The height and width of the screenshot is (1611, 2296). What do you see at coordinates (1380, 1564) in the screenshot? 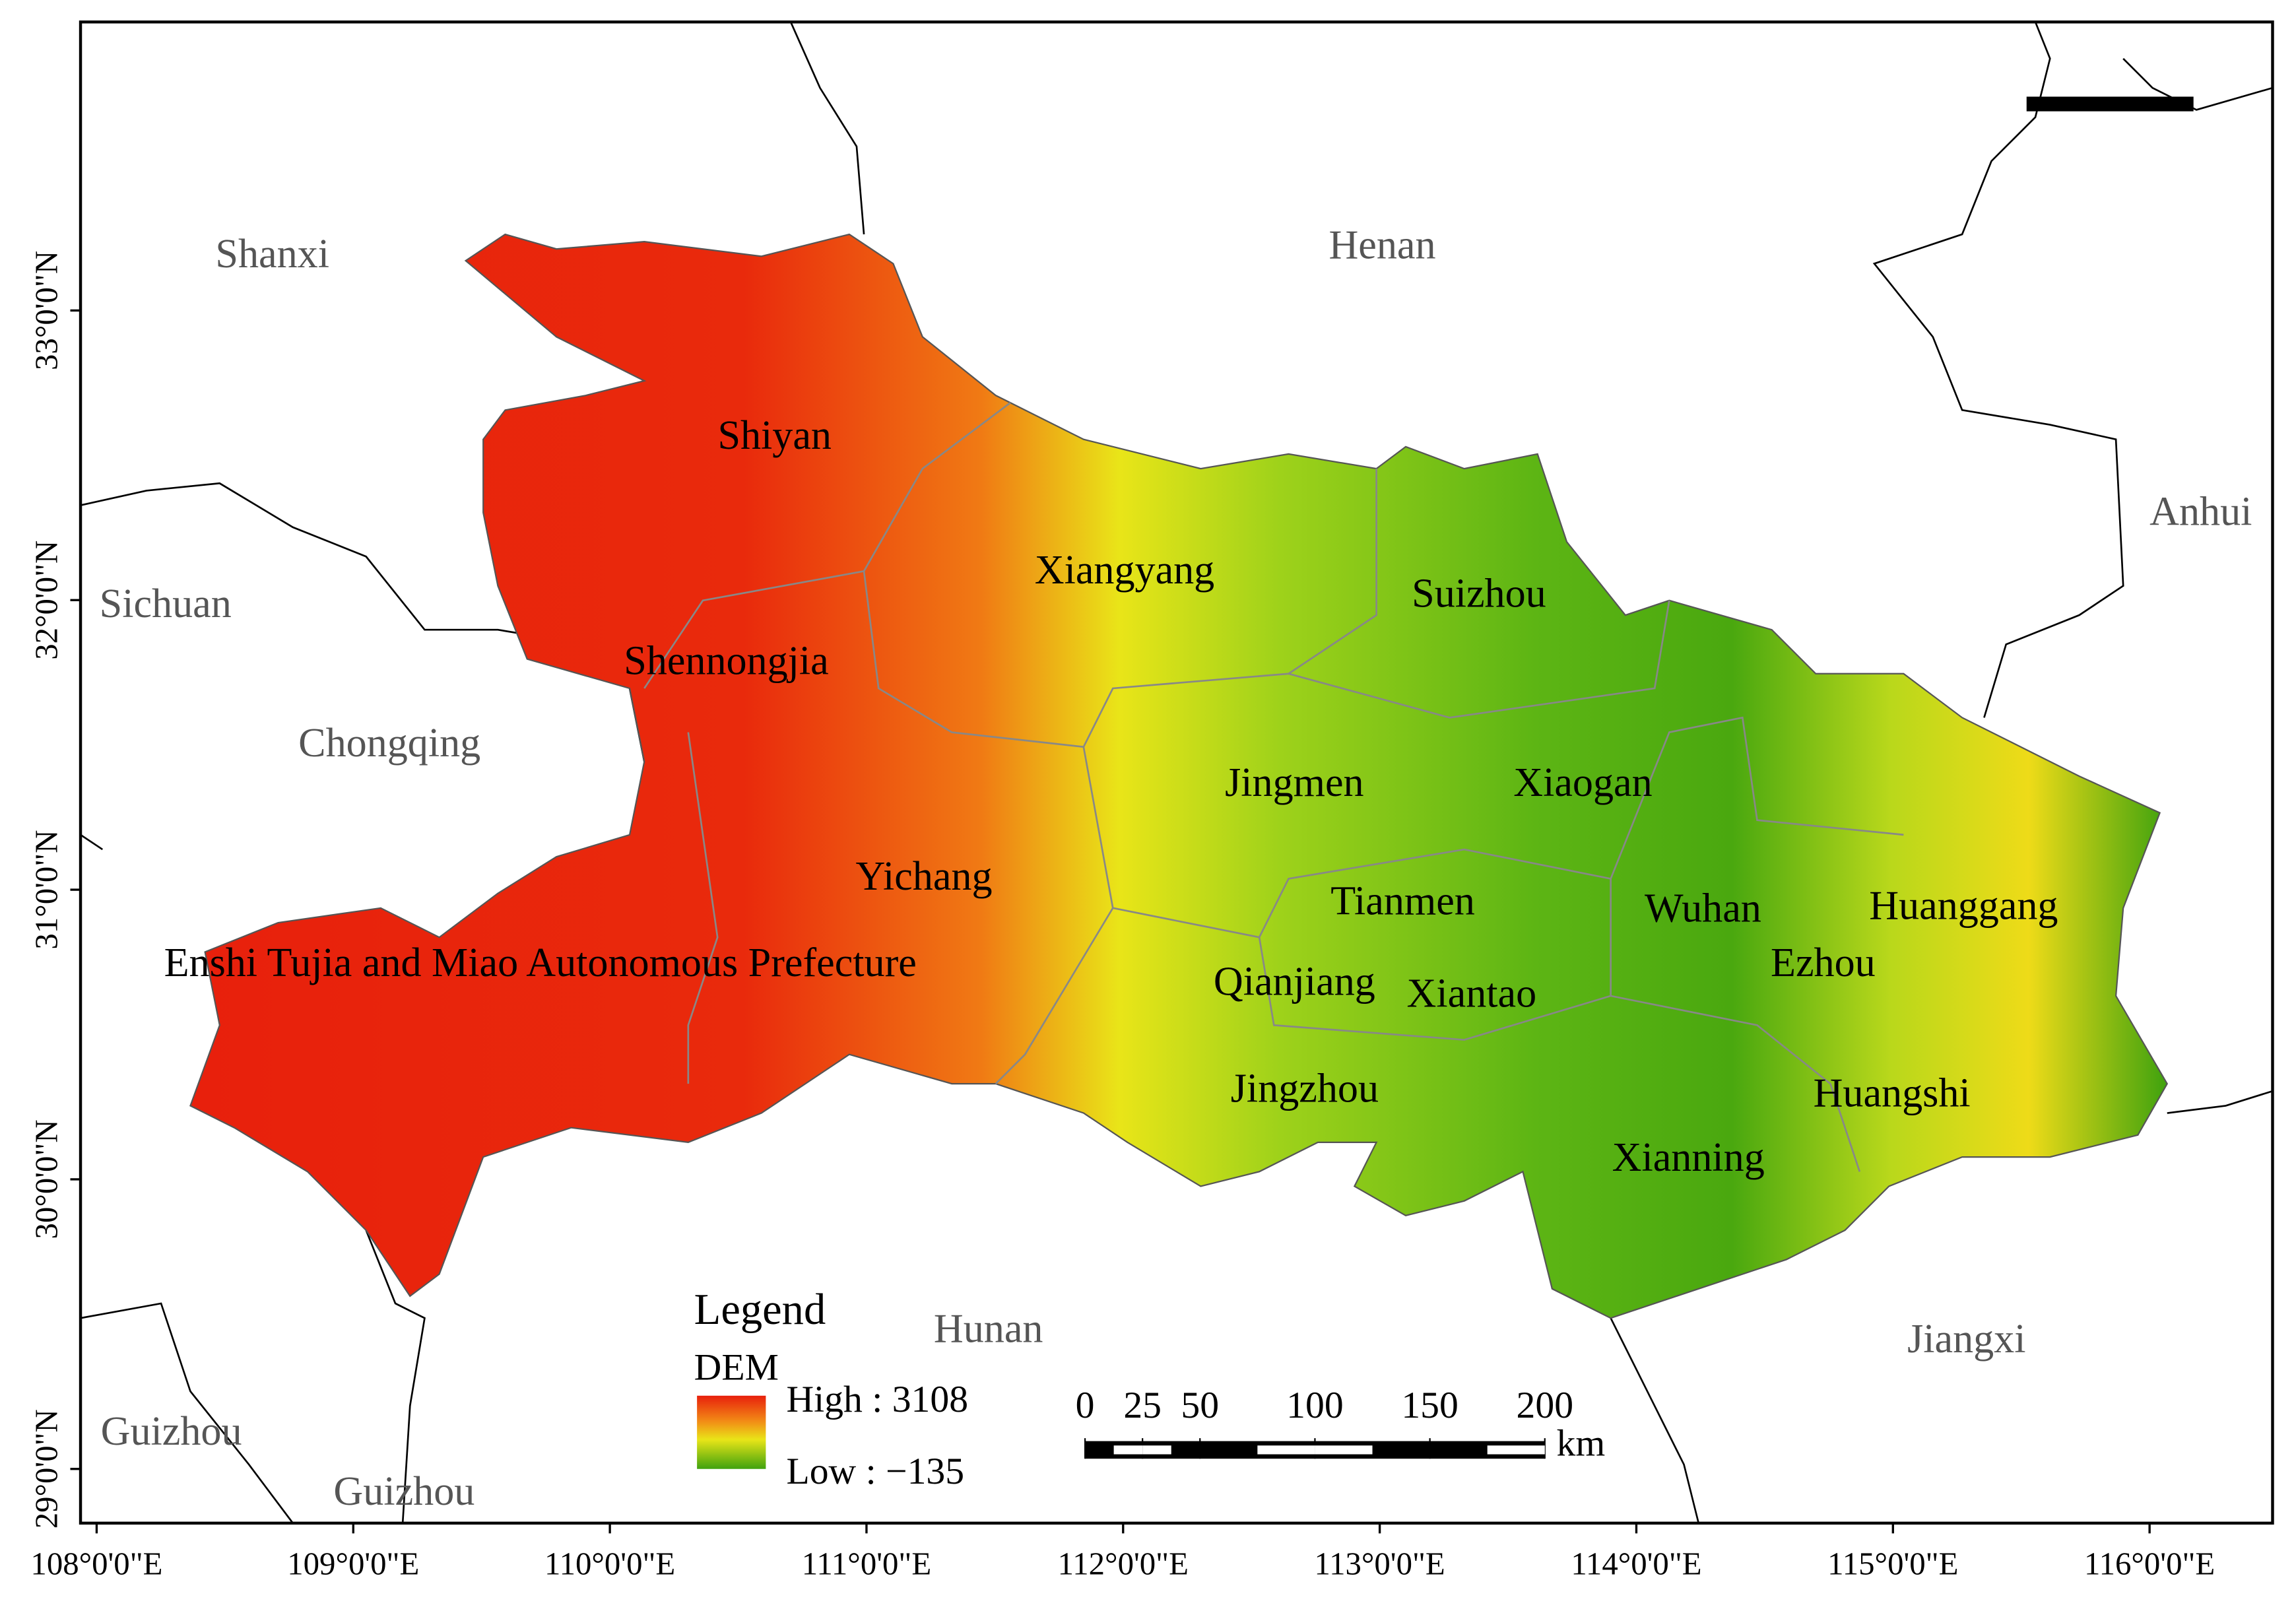
I see `x-tick-label: 113°0'0"E` at bounding box center [1380, 1564].